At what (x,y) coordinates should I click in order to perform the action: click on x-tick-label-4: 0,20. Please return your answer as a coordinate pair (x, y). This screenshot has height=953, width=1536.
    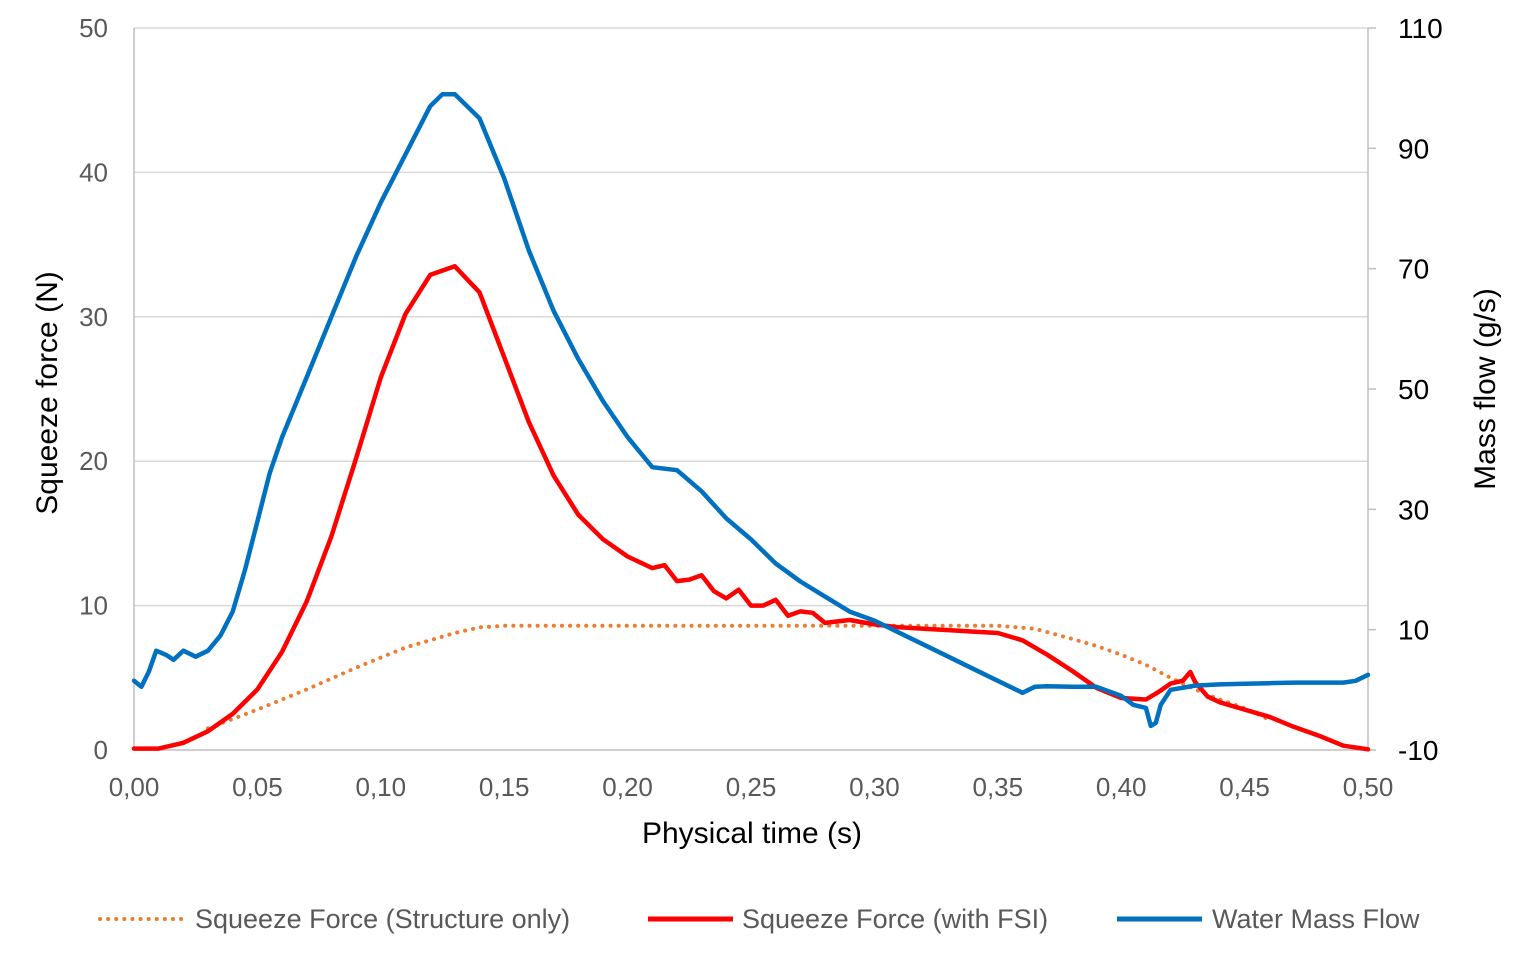
    Looking at the image, I should click on (627, 787).